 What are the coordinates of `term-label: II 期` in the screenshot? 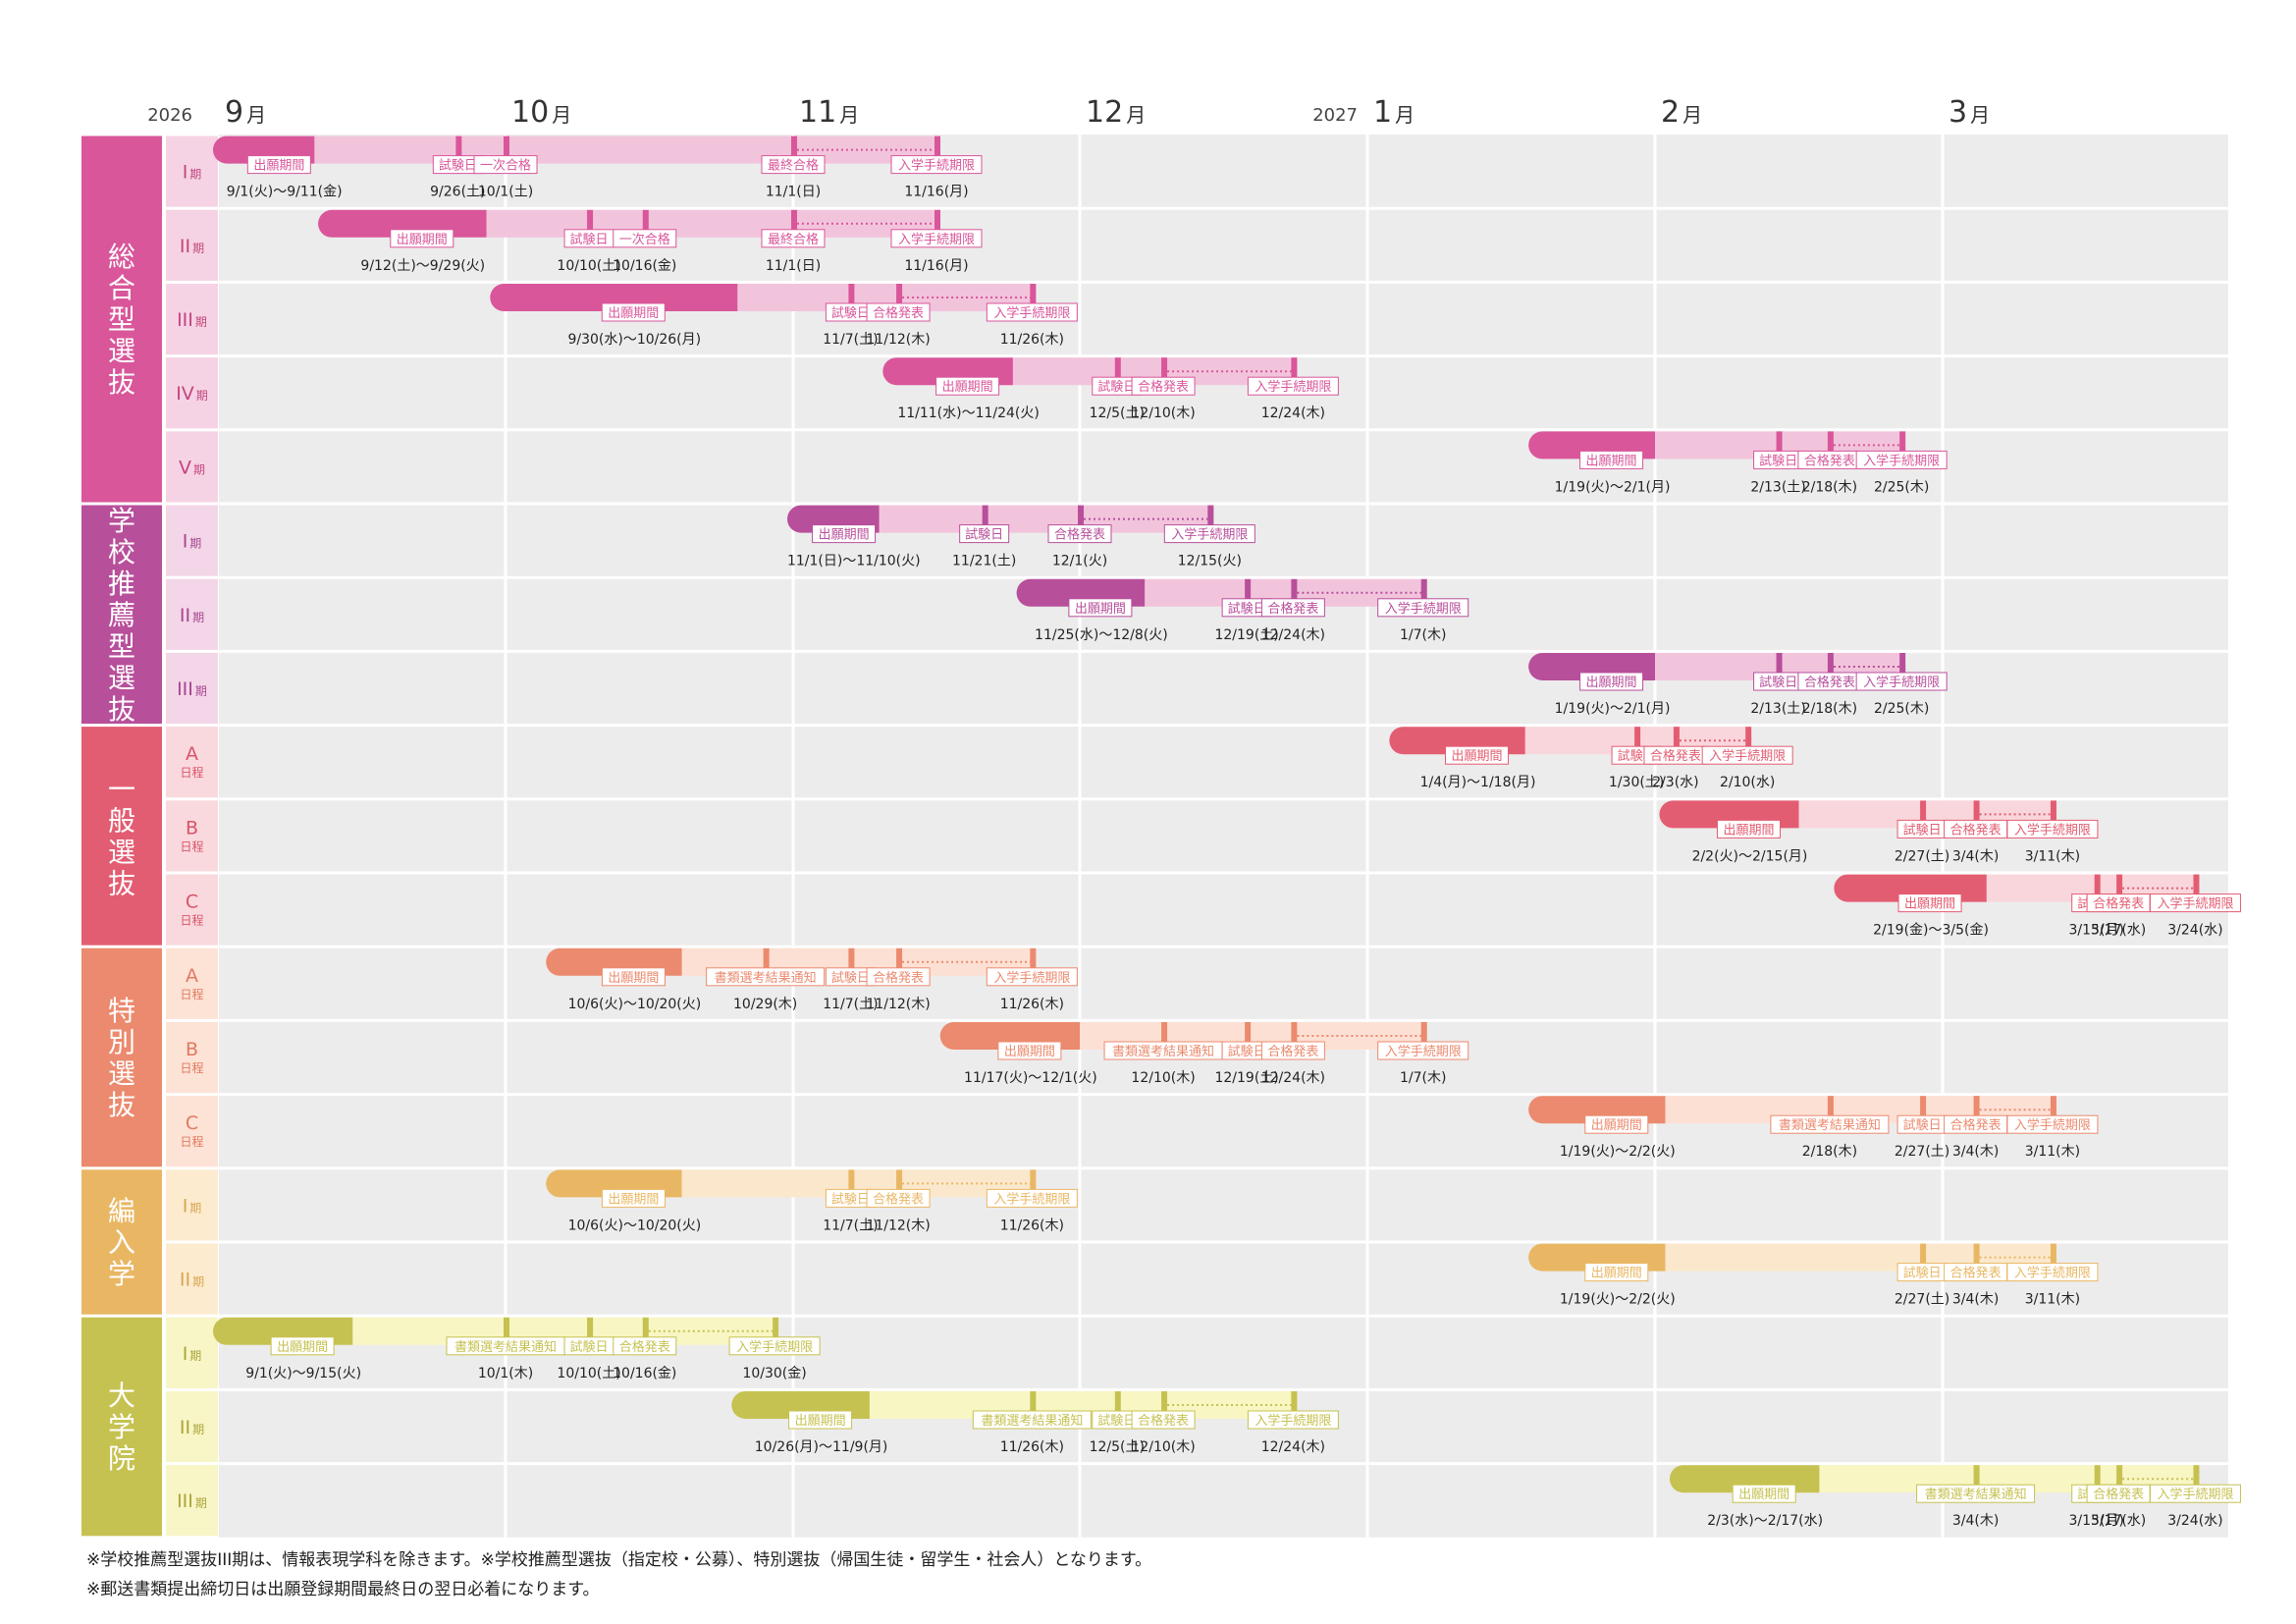 It's located at (192, 1280).